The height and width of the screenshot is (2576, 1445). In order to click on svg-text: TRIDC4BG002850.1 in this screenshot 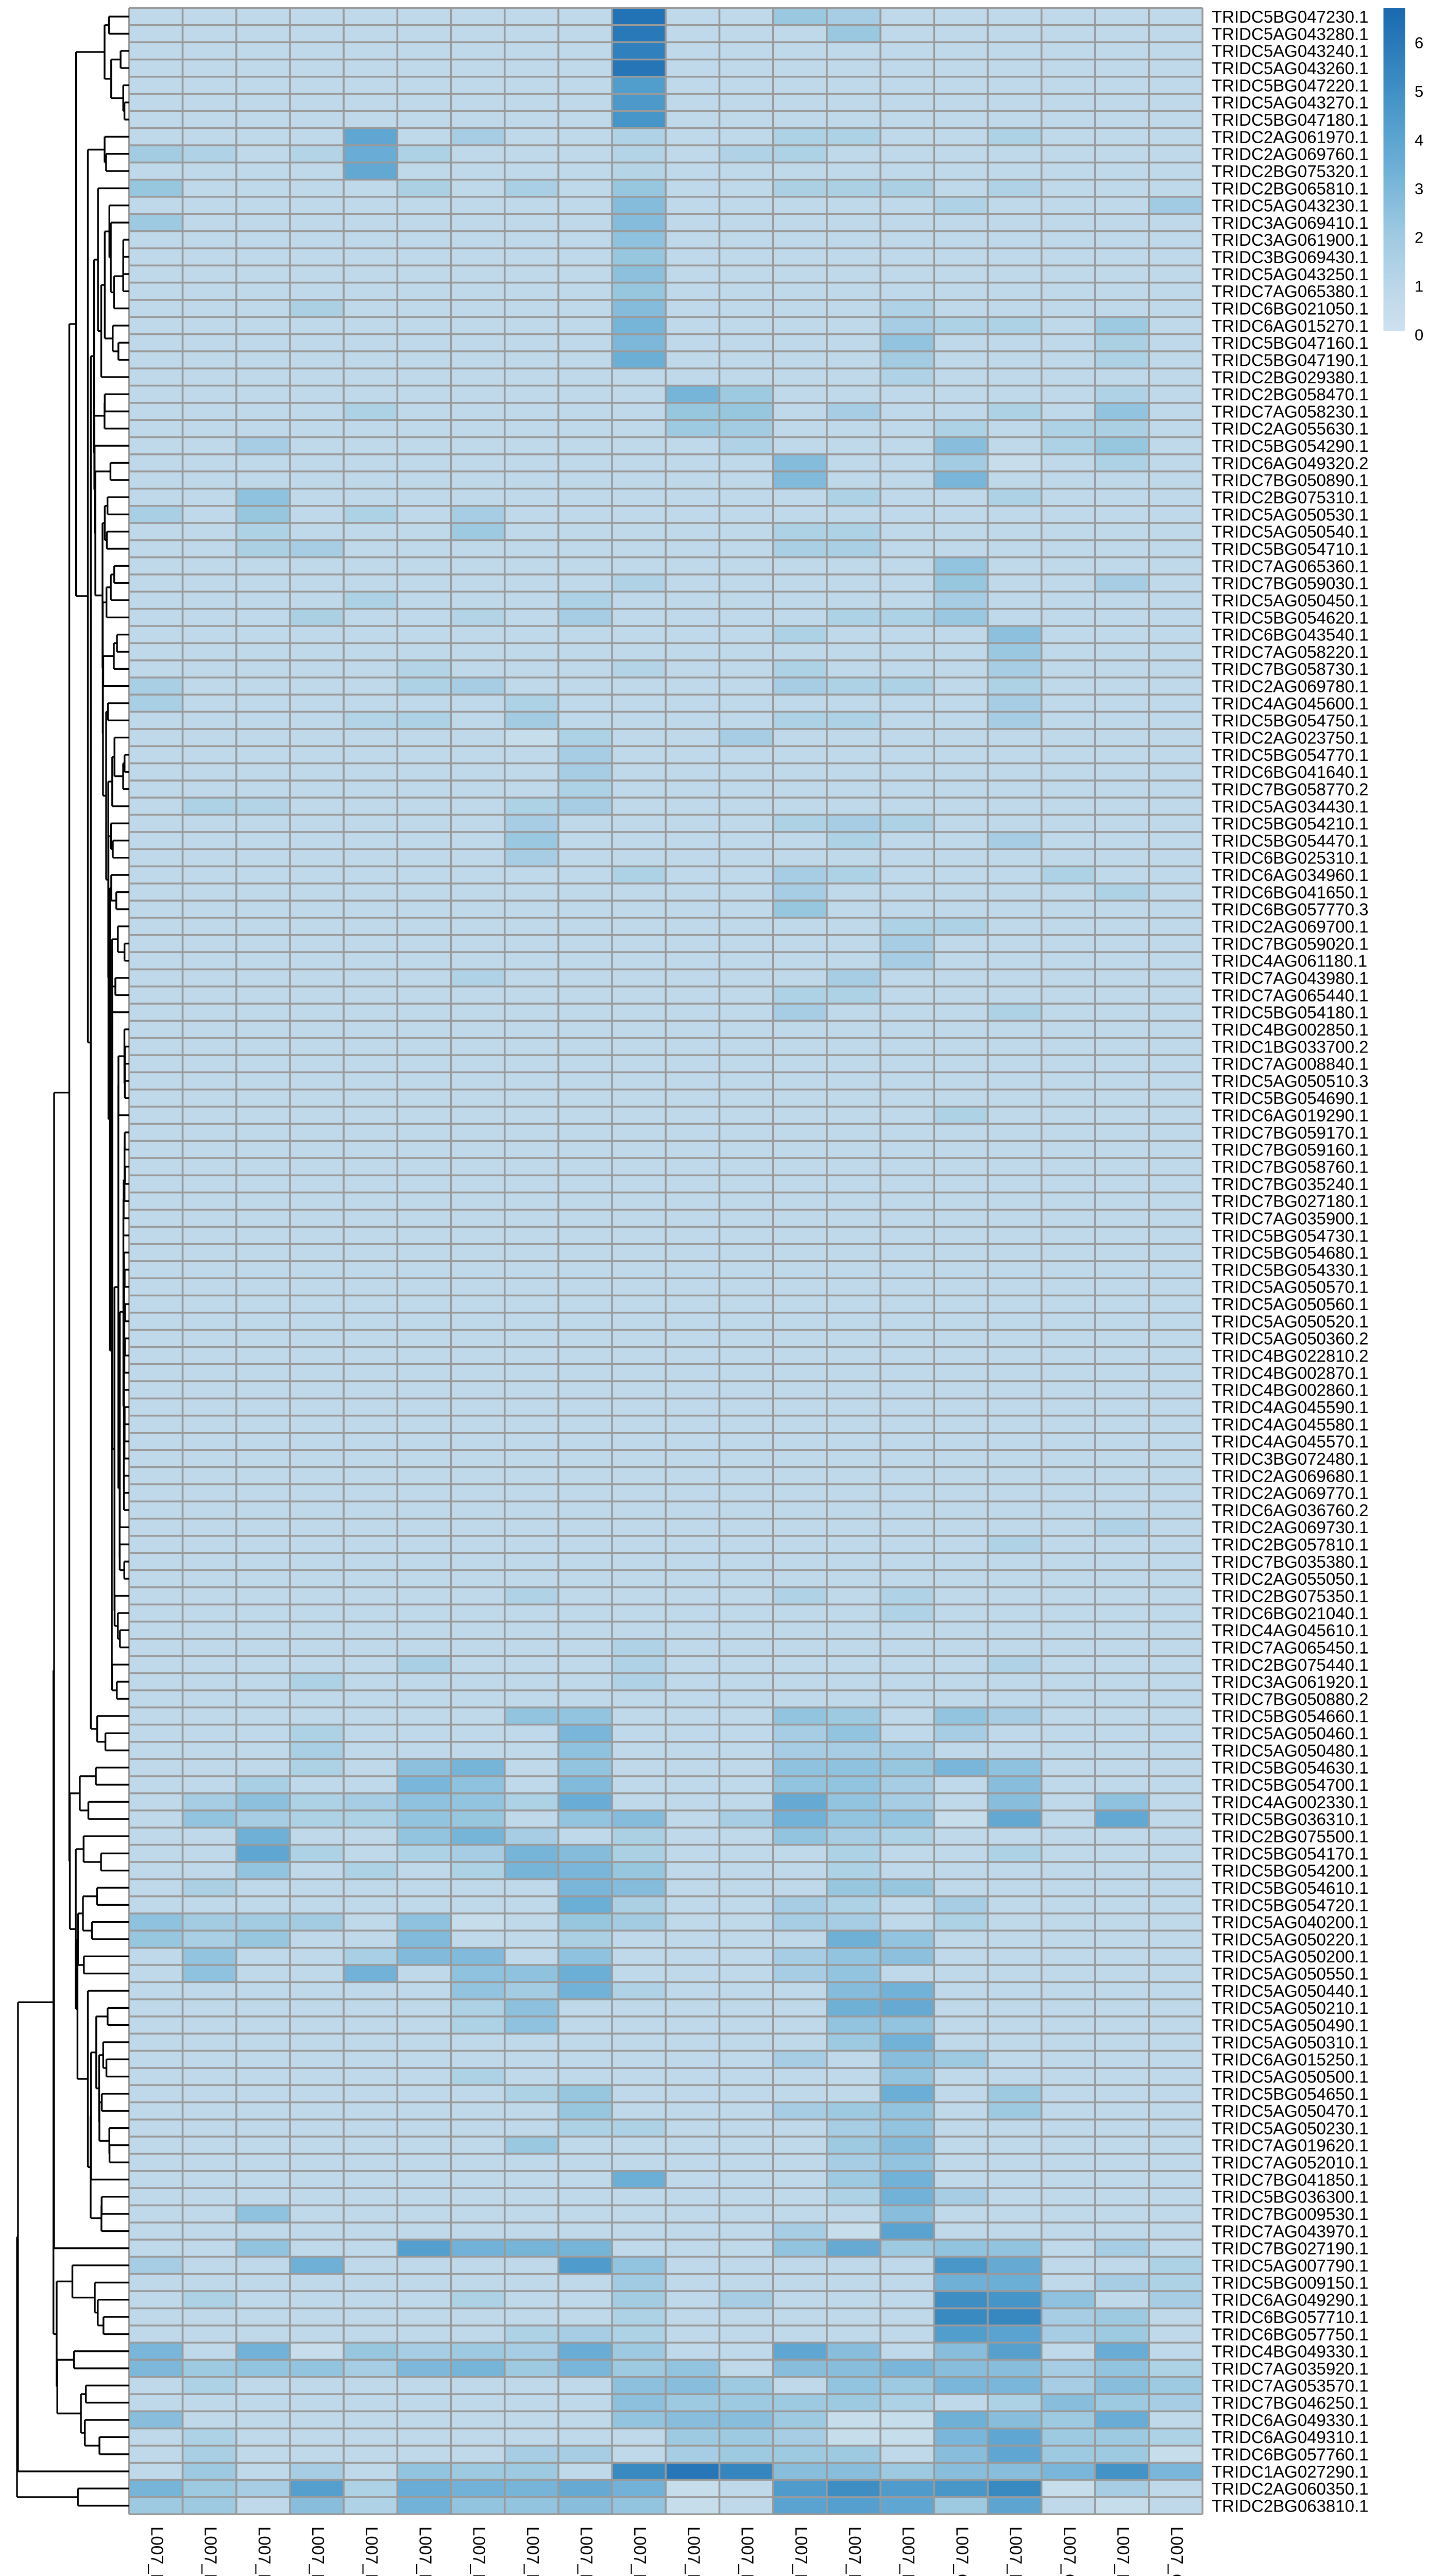, I will do `click(1290, 1029)`.